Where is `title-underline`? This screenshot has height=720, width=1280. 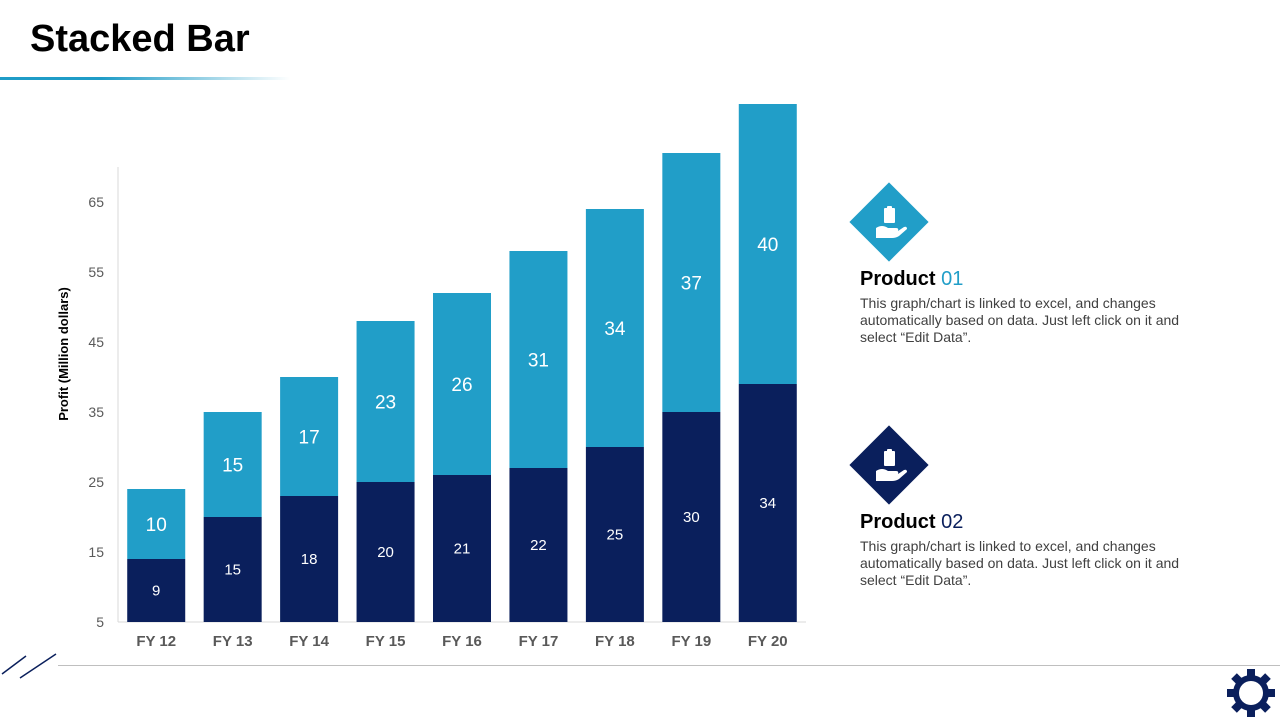
title-underline is located at coordinates (145, 78).